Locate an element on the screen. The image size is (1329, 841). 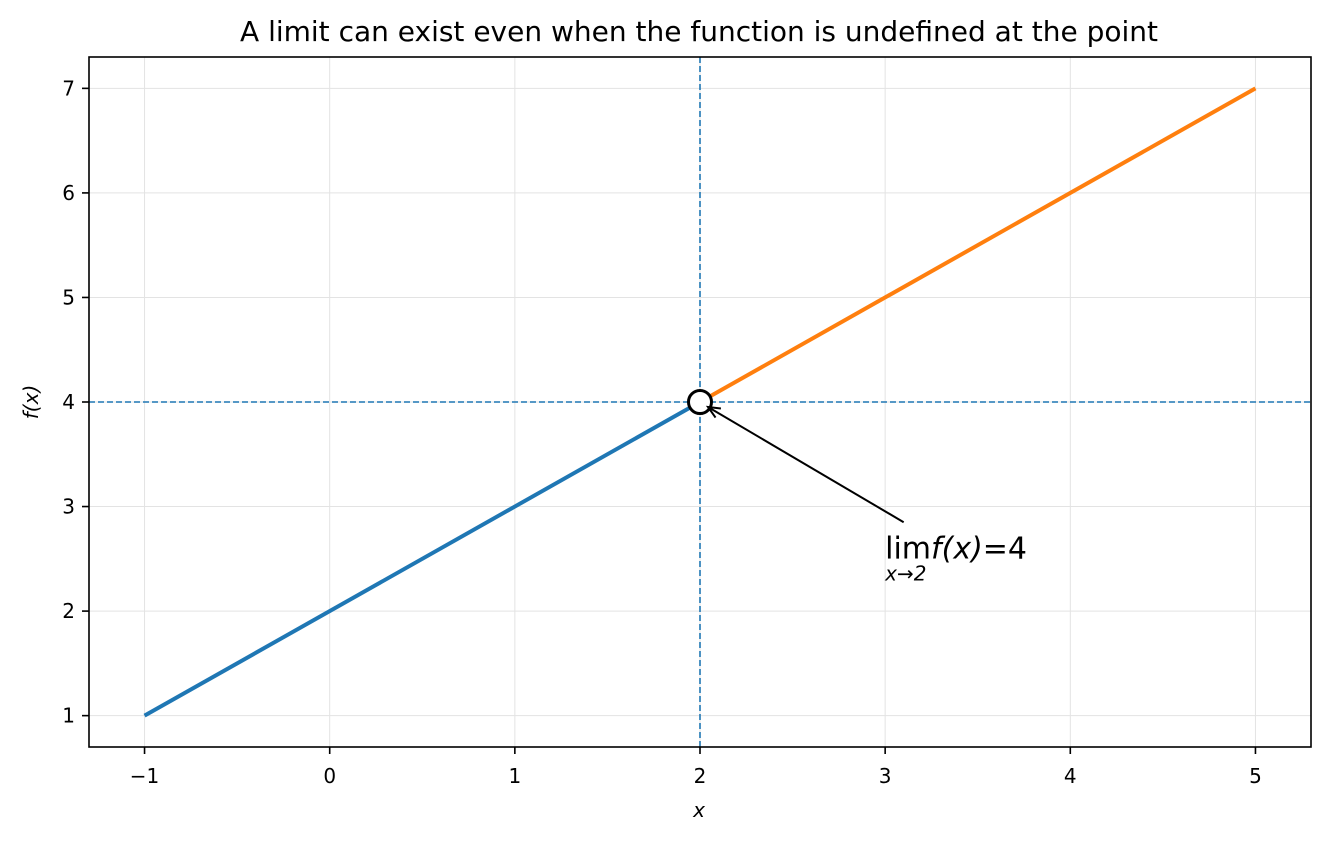
annotation-arrowhead is located at coordinates (713, 412).